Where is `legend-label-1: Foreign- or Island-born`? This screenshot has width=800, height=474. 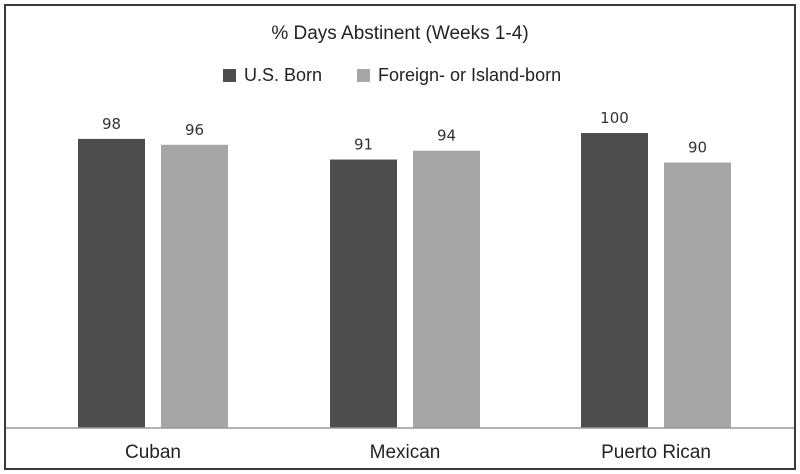
legend-label-1: Foreign- or Island-born is located at coordinates (469, 75).